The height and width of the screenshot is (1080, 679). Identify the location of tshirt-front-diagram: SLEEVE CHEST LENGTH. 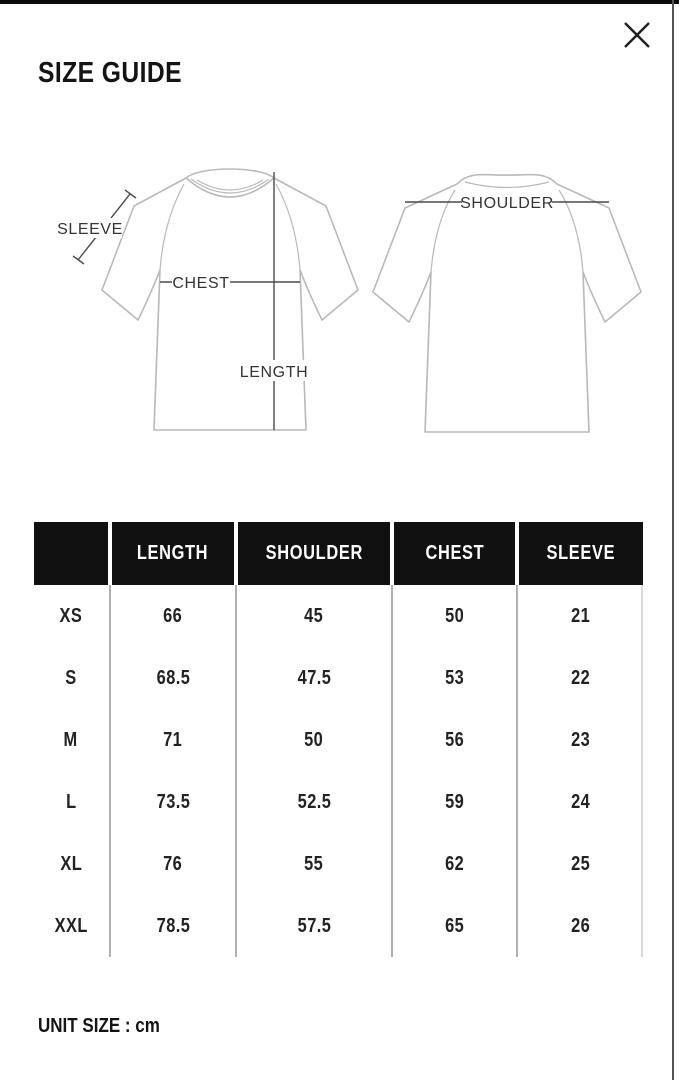
(208, 299).